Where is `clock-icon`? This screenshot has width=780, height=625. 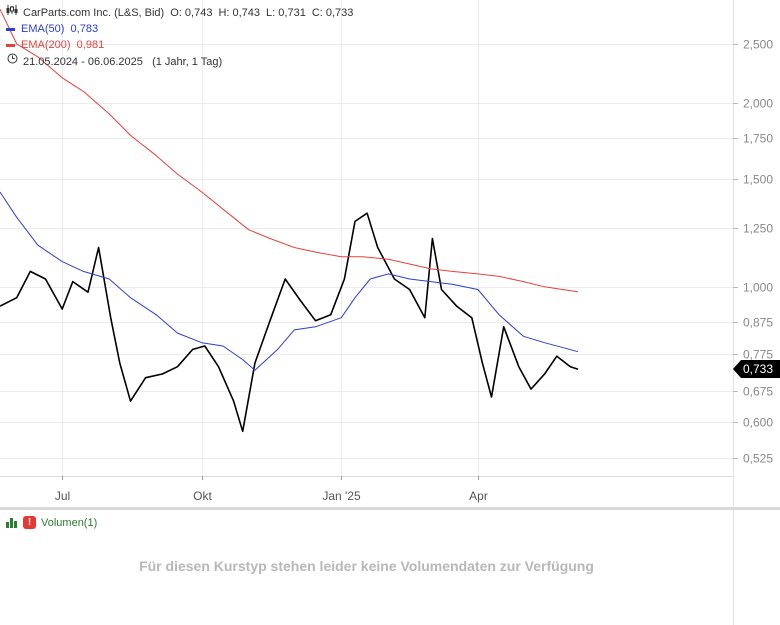 clock-icon is located at coordinates (12, 61).